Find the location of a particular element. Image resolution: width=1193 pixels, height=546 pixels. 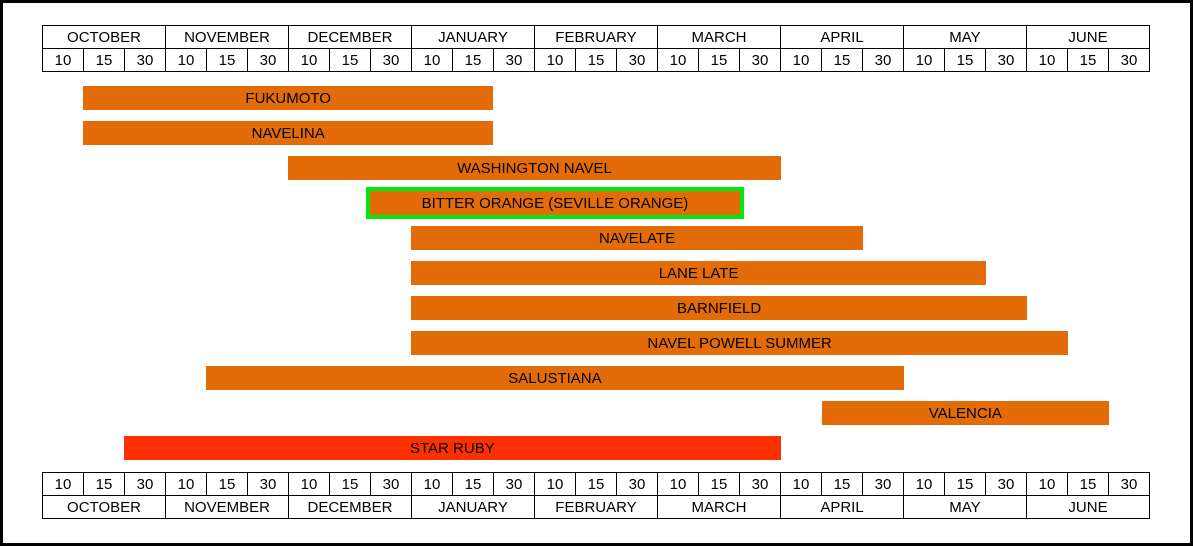

bar-label: SALUSTIANA is located at coordinates (555, 378).